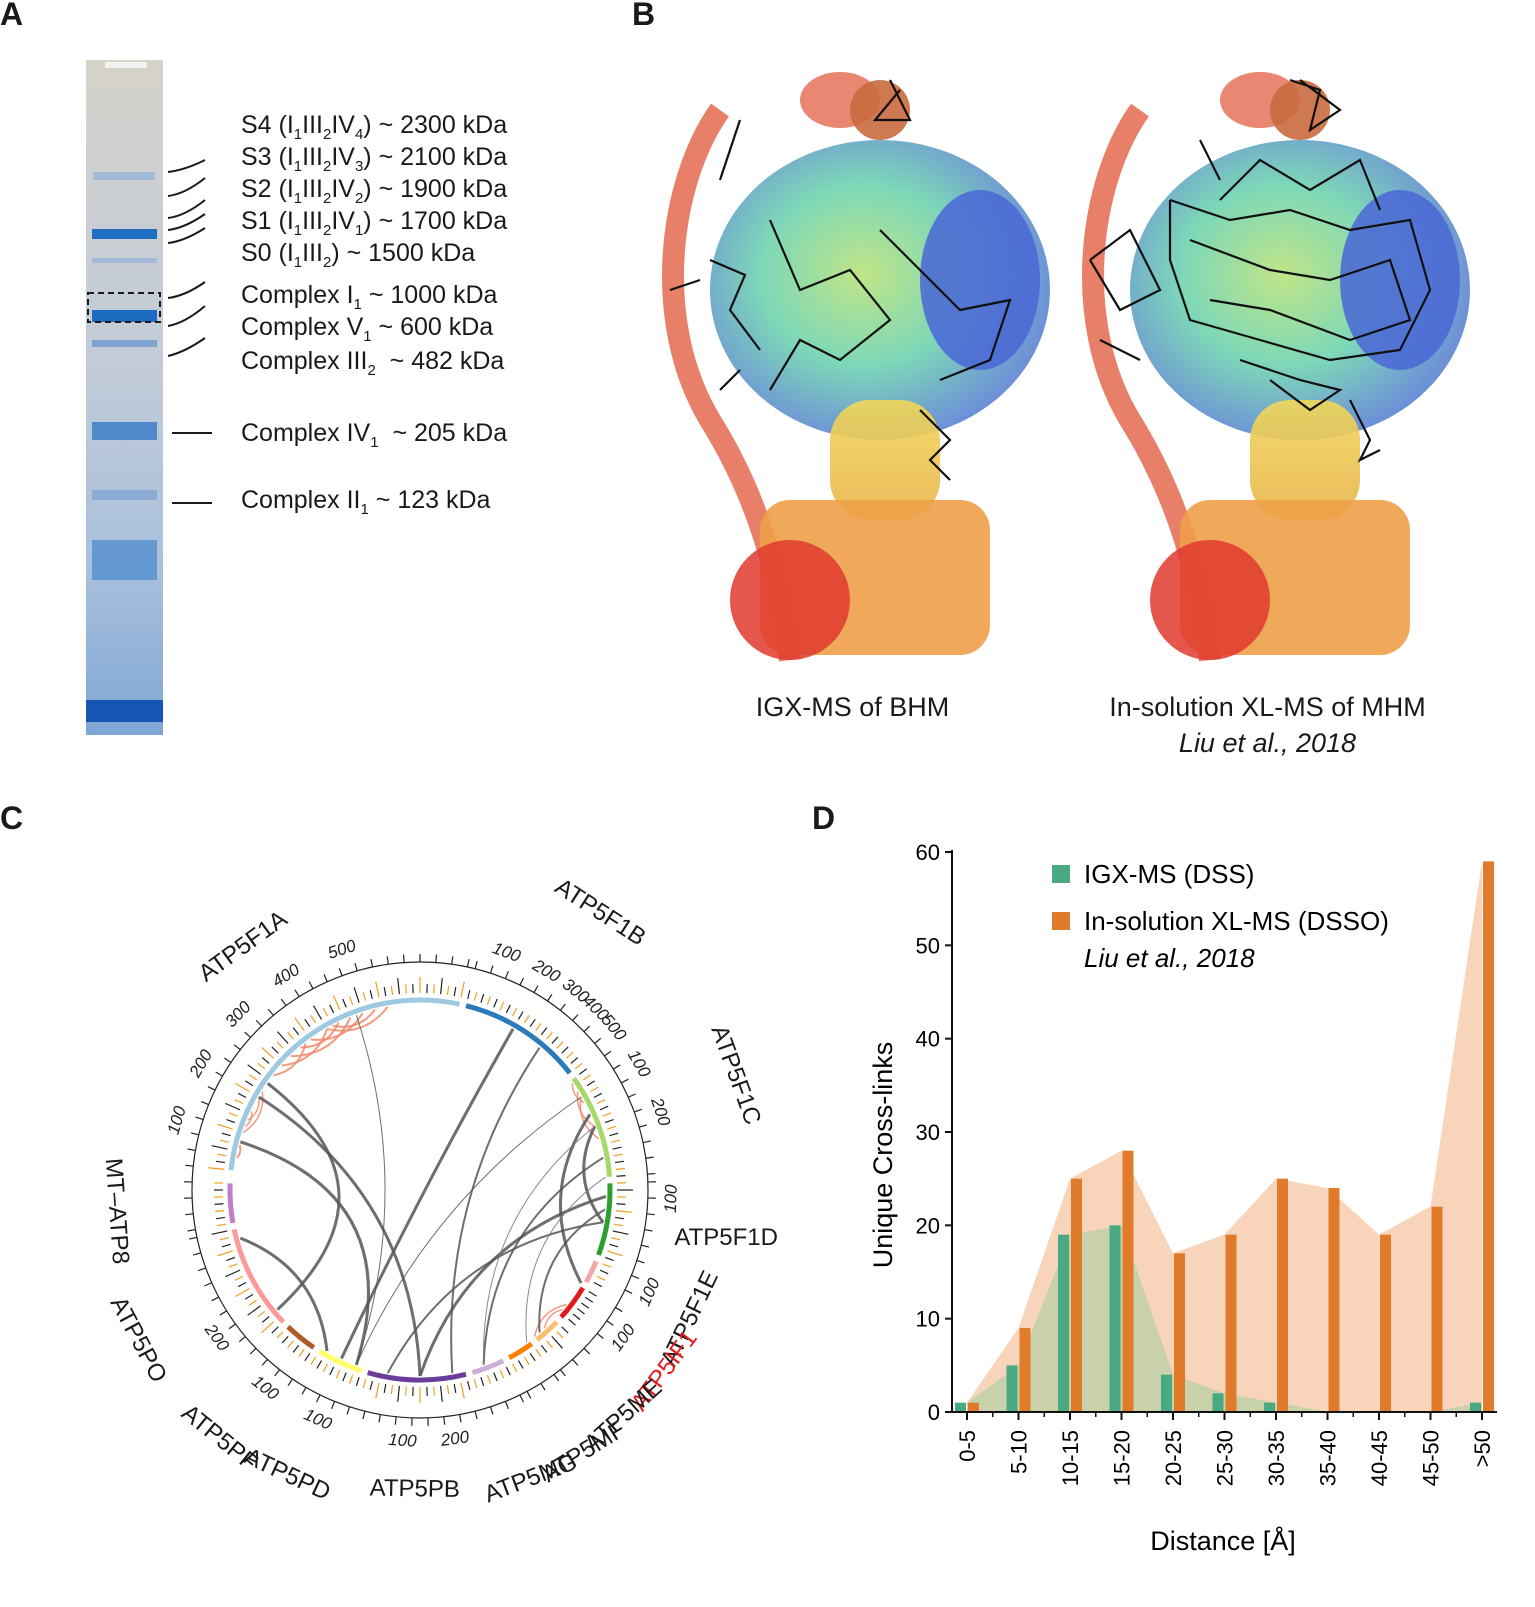 The height and width of the screenshot is (1607, 1535). Describe the element at coordinates (138, 1339) in the screenshot. I see `circos-label-atp5po: ATP5PO` at that location.